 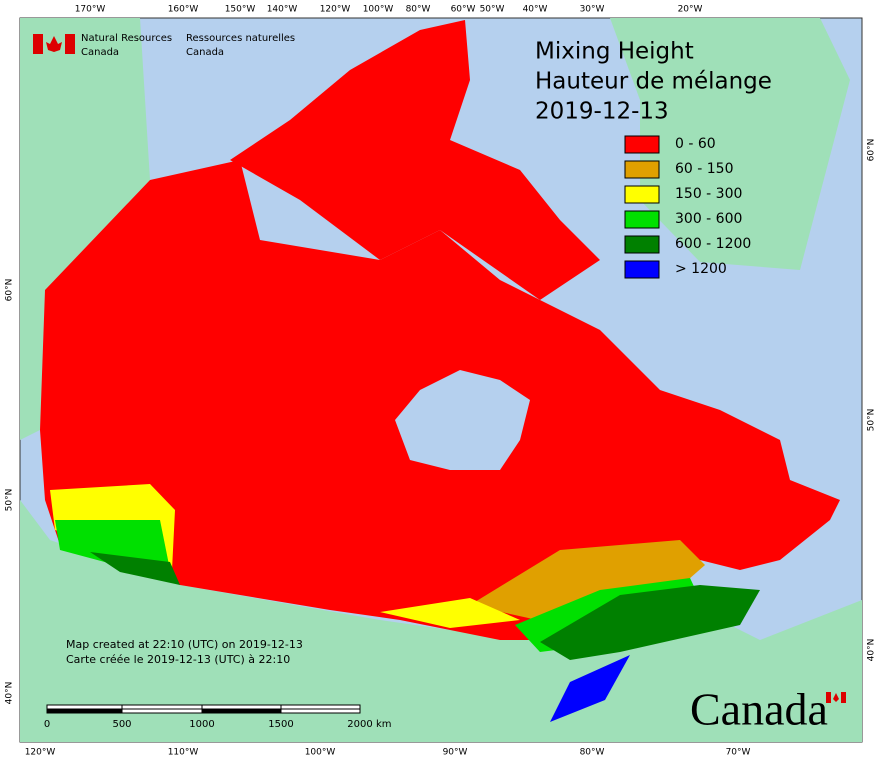 What do you see at coordinates (492, 10) in the screenshot?
I see `graticule-label: 50°W` at bounding box center [492, 10].